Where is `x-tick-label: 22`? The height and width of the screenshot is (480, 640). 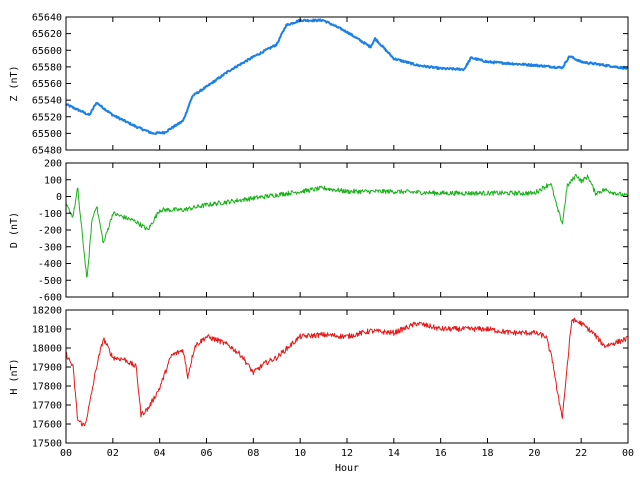
x-tick-label: 22 is located at coordinates (581, 453).